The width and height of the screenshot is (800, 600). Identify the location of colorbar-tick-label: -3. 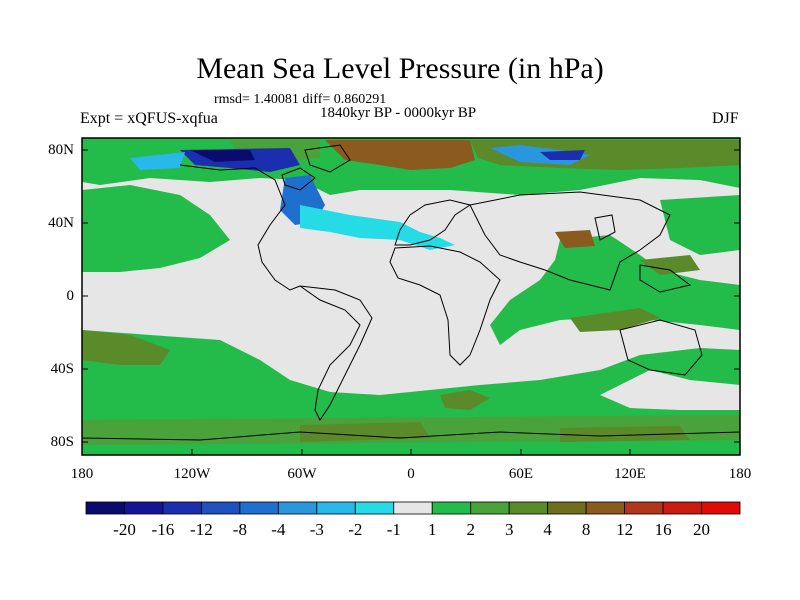
(316, 529).